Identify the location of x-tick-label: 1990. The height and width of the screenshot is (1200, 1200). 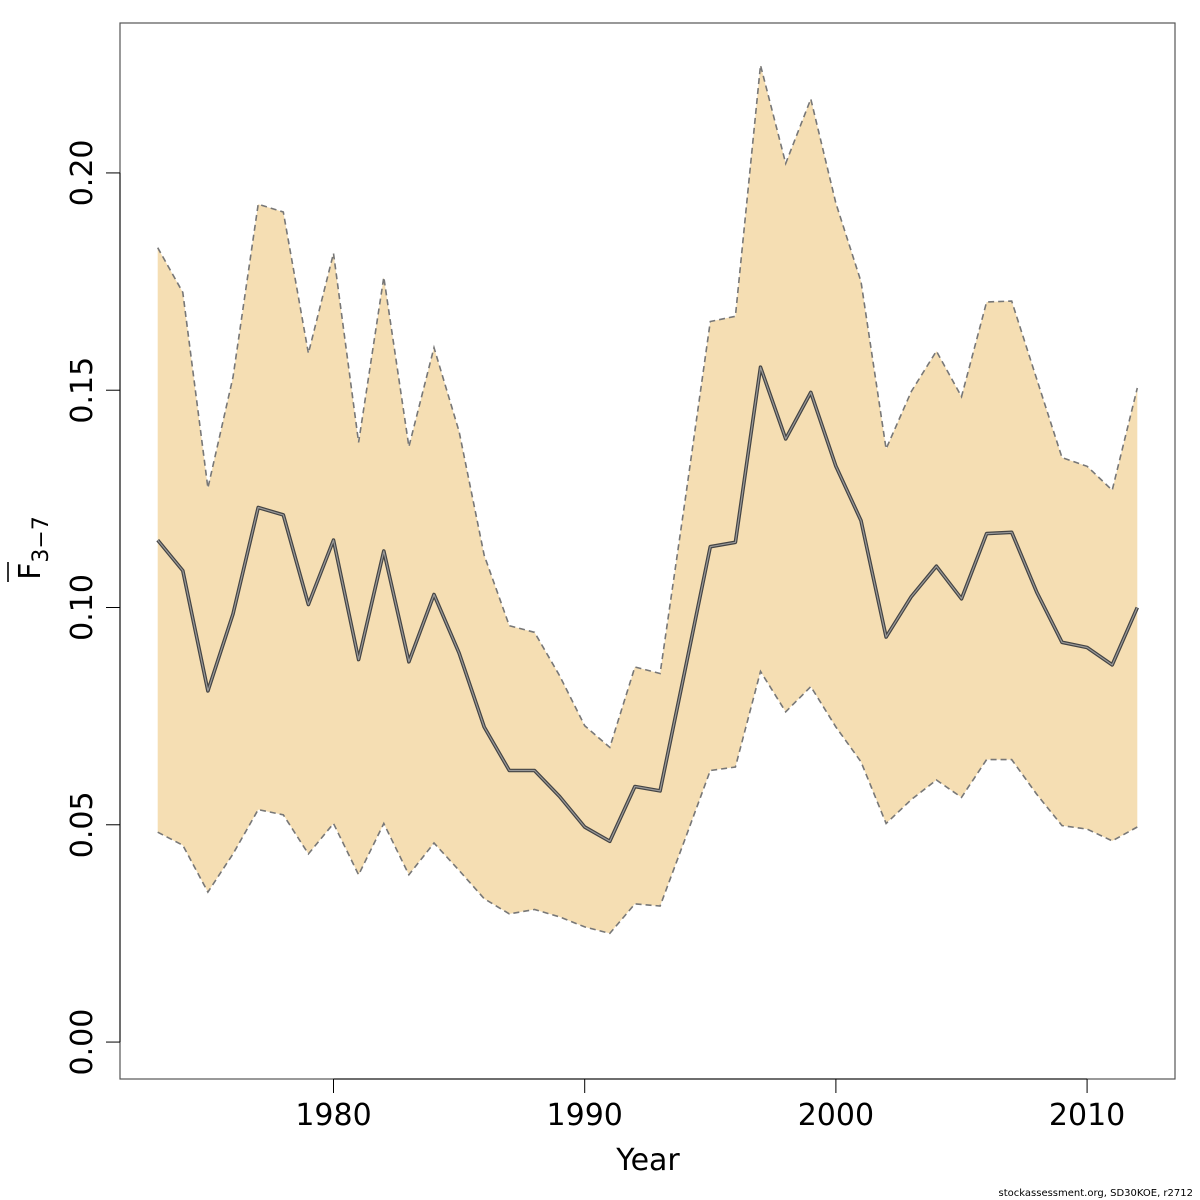
(585, 1115).